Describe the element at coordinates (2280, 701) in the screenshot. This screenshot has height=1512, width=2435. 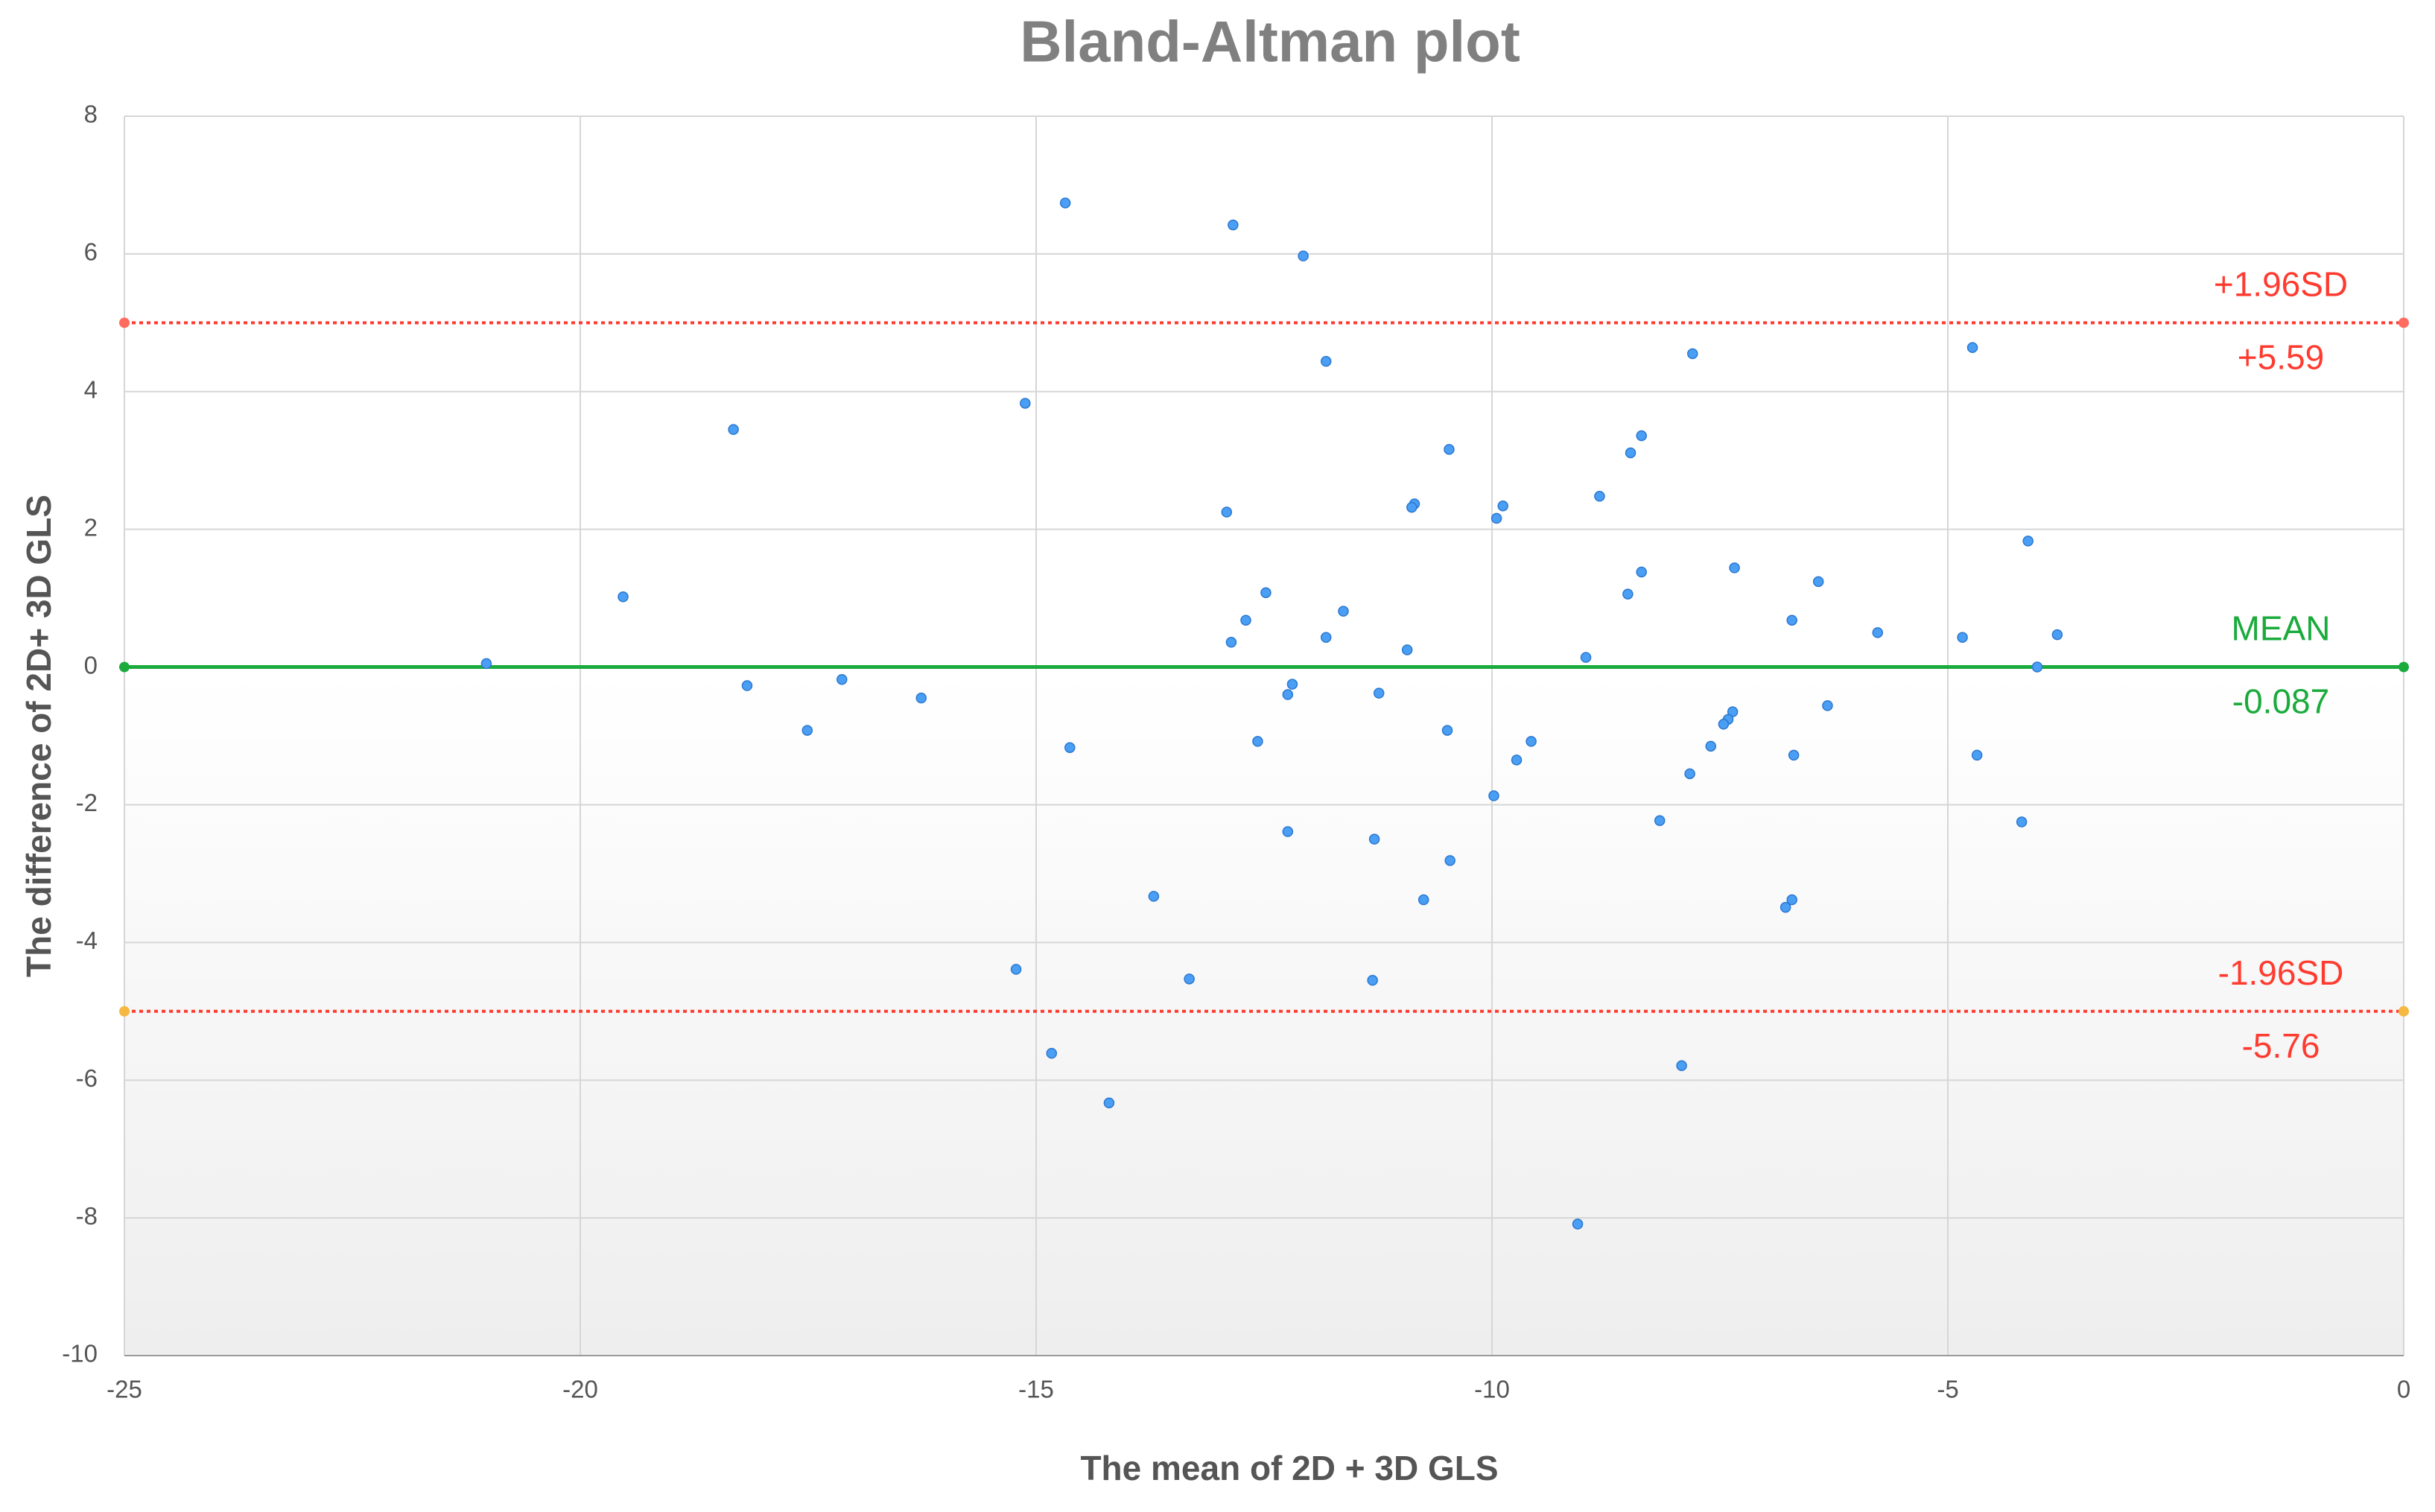
I see `reference-line-annotation: -0.087` at that location.